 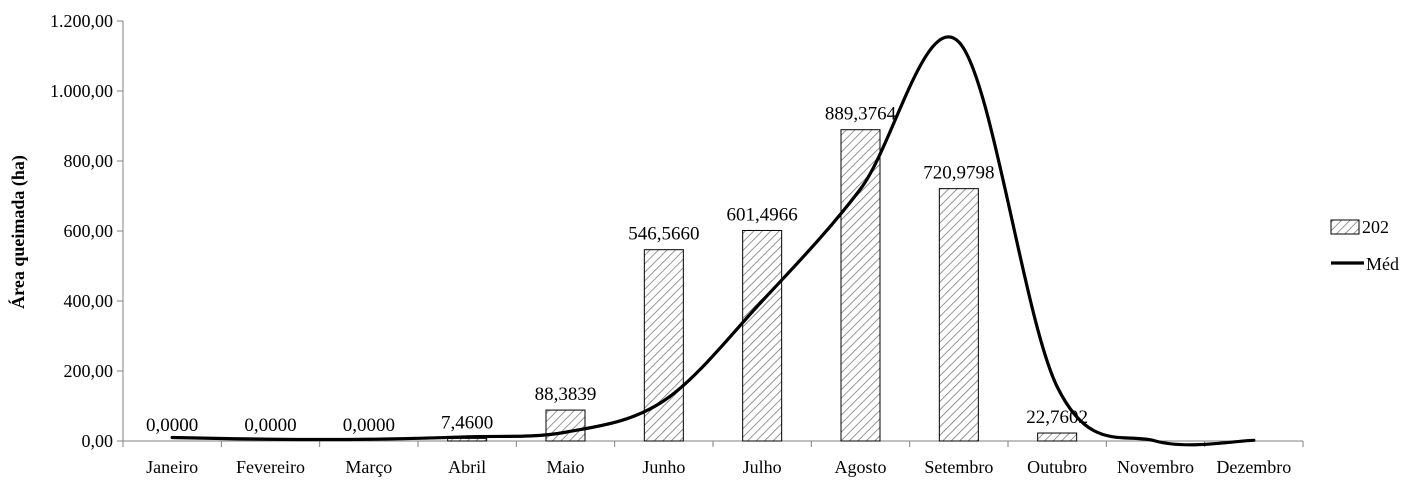 What do you see at coordinates (860, 467) in the screenshot?
I see `x-tick-label: Agosto` at bounding box center [860, 467].